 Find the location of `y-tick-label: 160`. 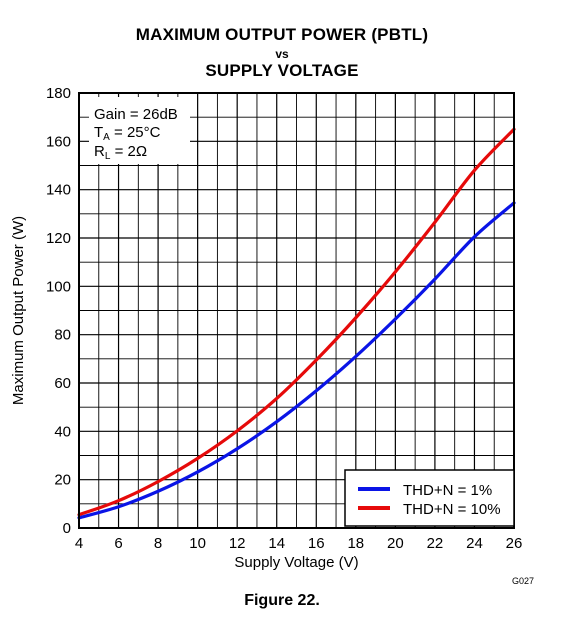

y-tick-label: 160 is located at coordinates (58, 141).